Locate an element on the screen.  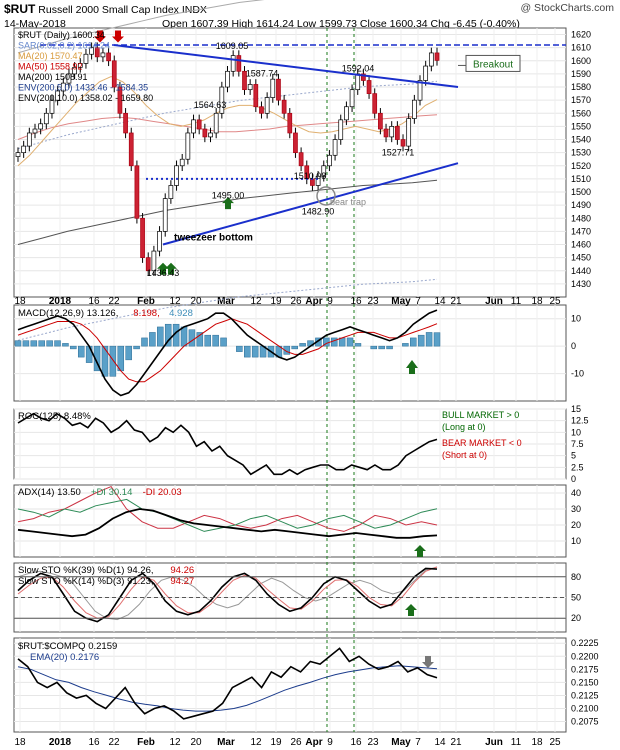
panel-frame is located at coordinates (290, 521).